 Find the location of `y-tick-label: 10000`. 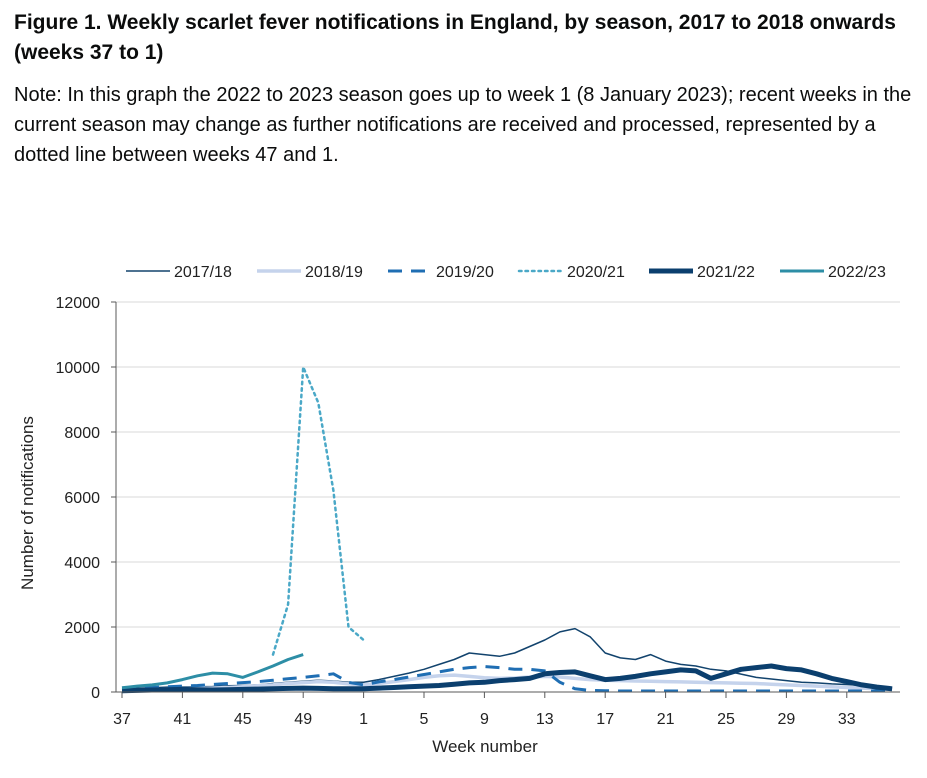

y-tick-label: 10000 is located at coordinates (78, 368).